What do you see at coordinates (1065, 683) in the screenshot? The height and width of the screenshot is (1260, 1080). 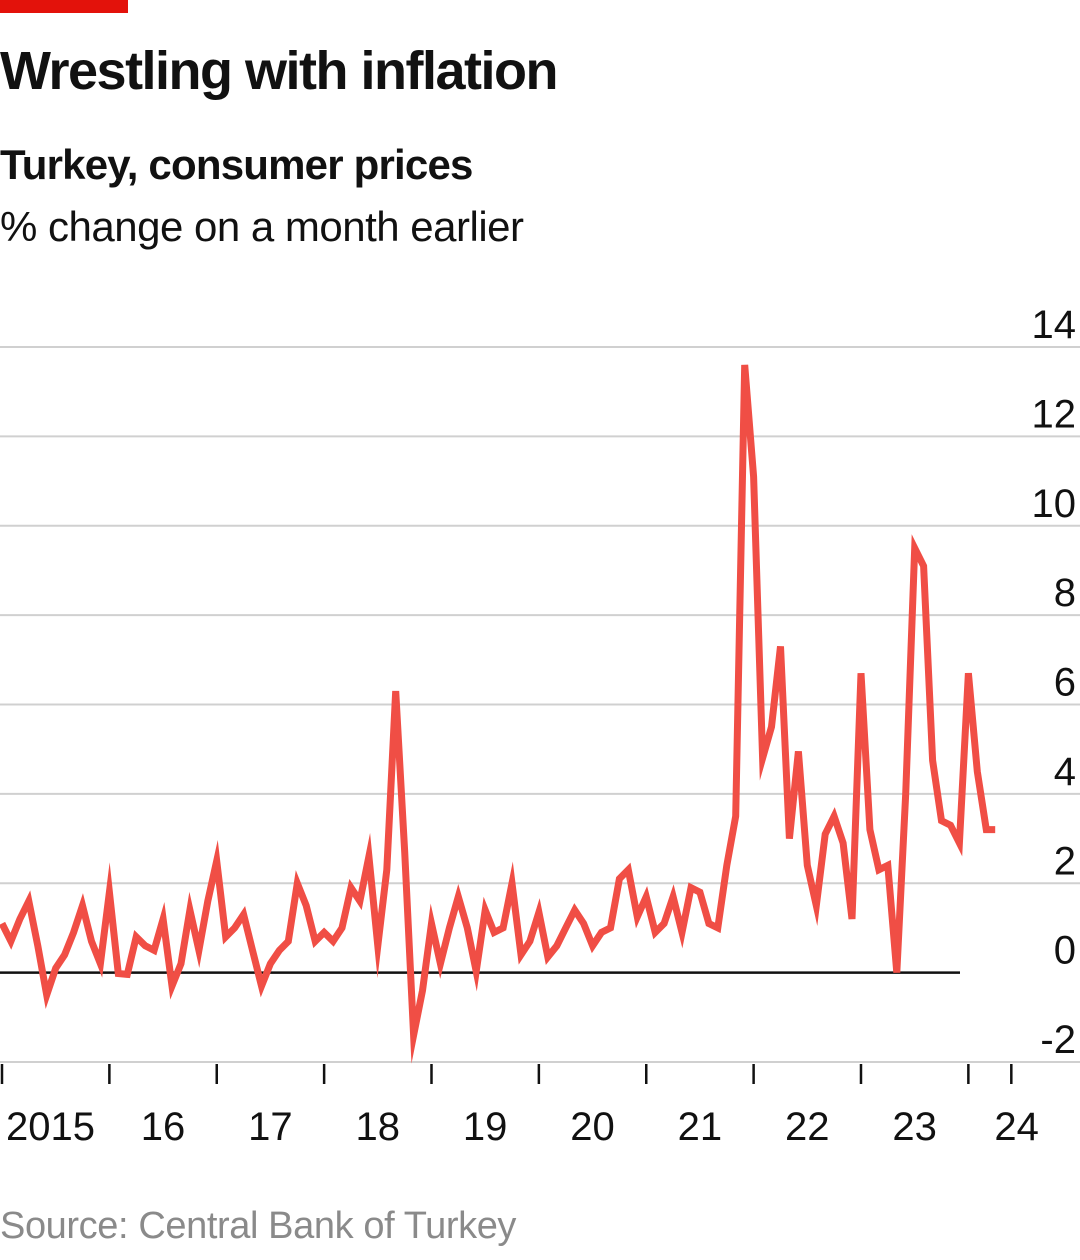 I see `y-tick-label-6: 6` at bounding box center [1065, 683].